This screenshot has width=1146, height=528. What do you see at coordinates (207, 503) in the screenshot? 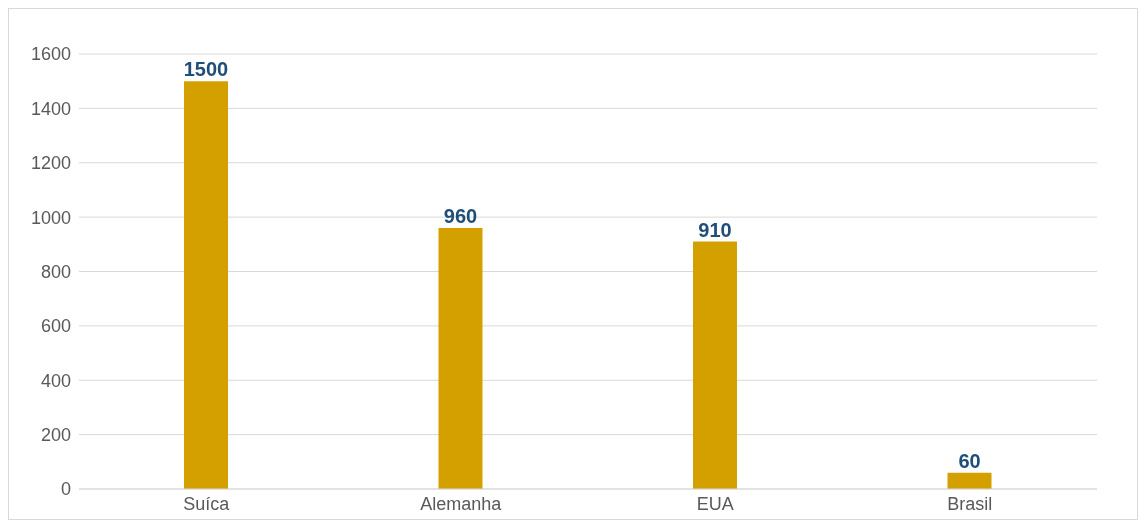
I see `x-tick-label: Suíca` at bounding box center [207, 503].